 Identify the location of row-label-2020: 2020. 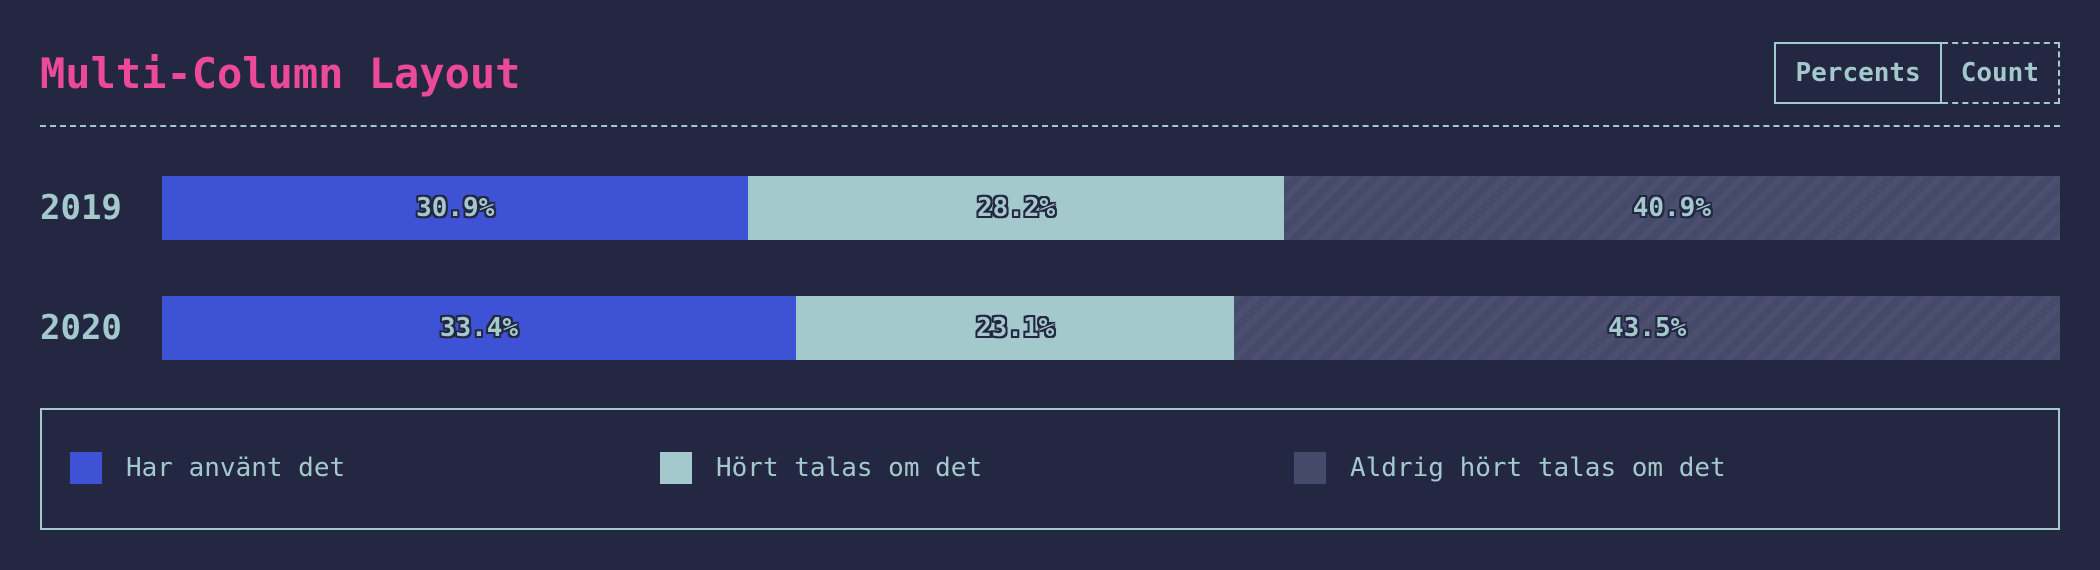
(81, 328).